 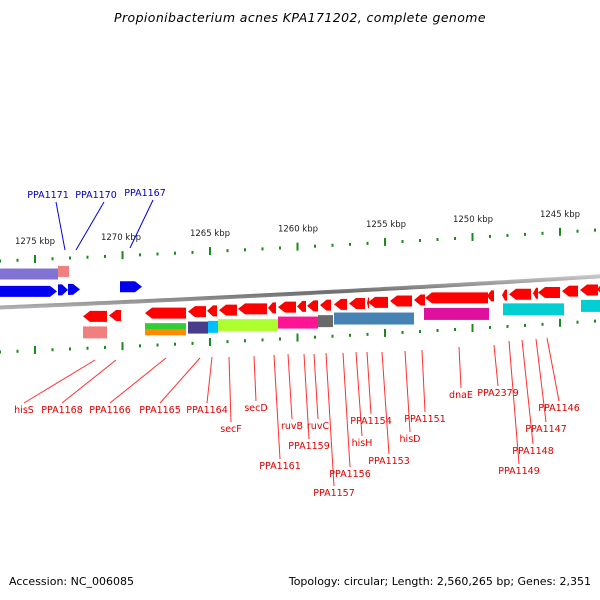 I want to click on gene-track-reverse, so click(x=341, y=303).